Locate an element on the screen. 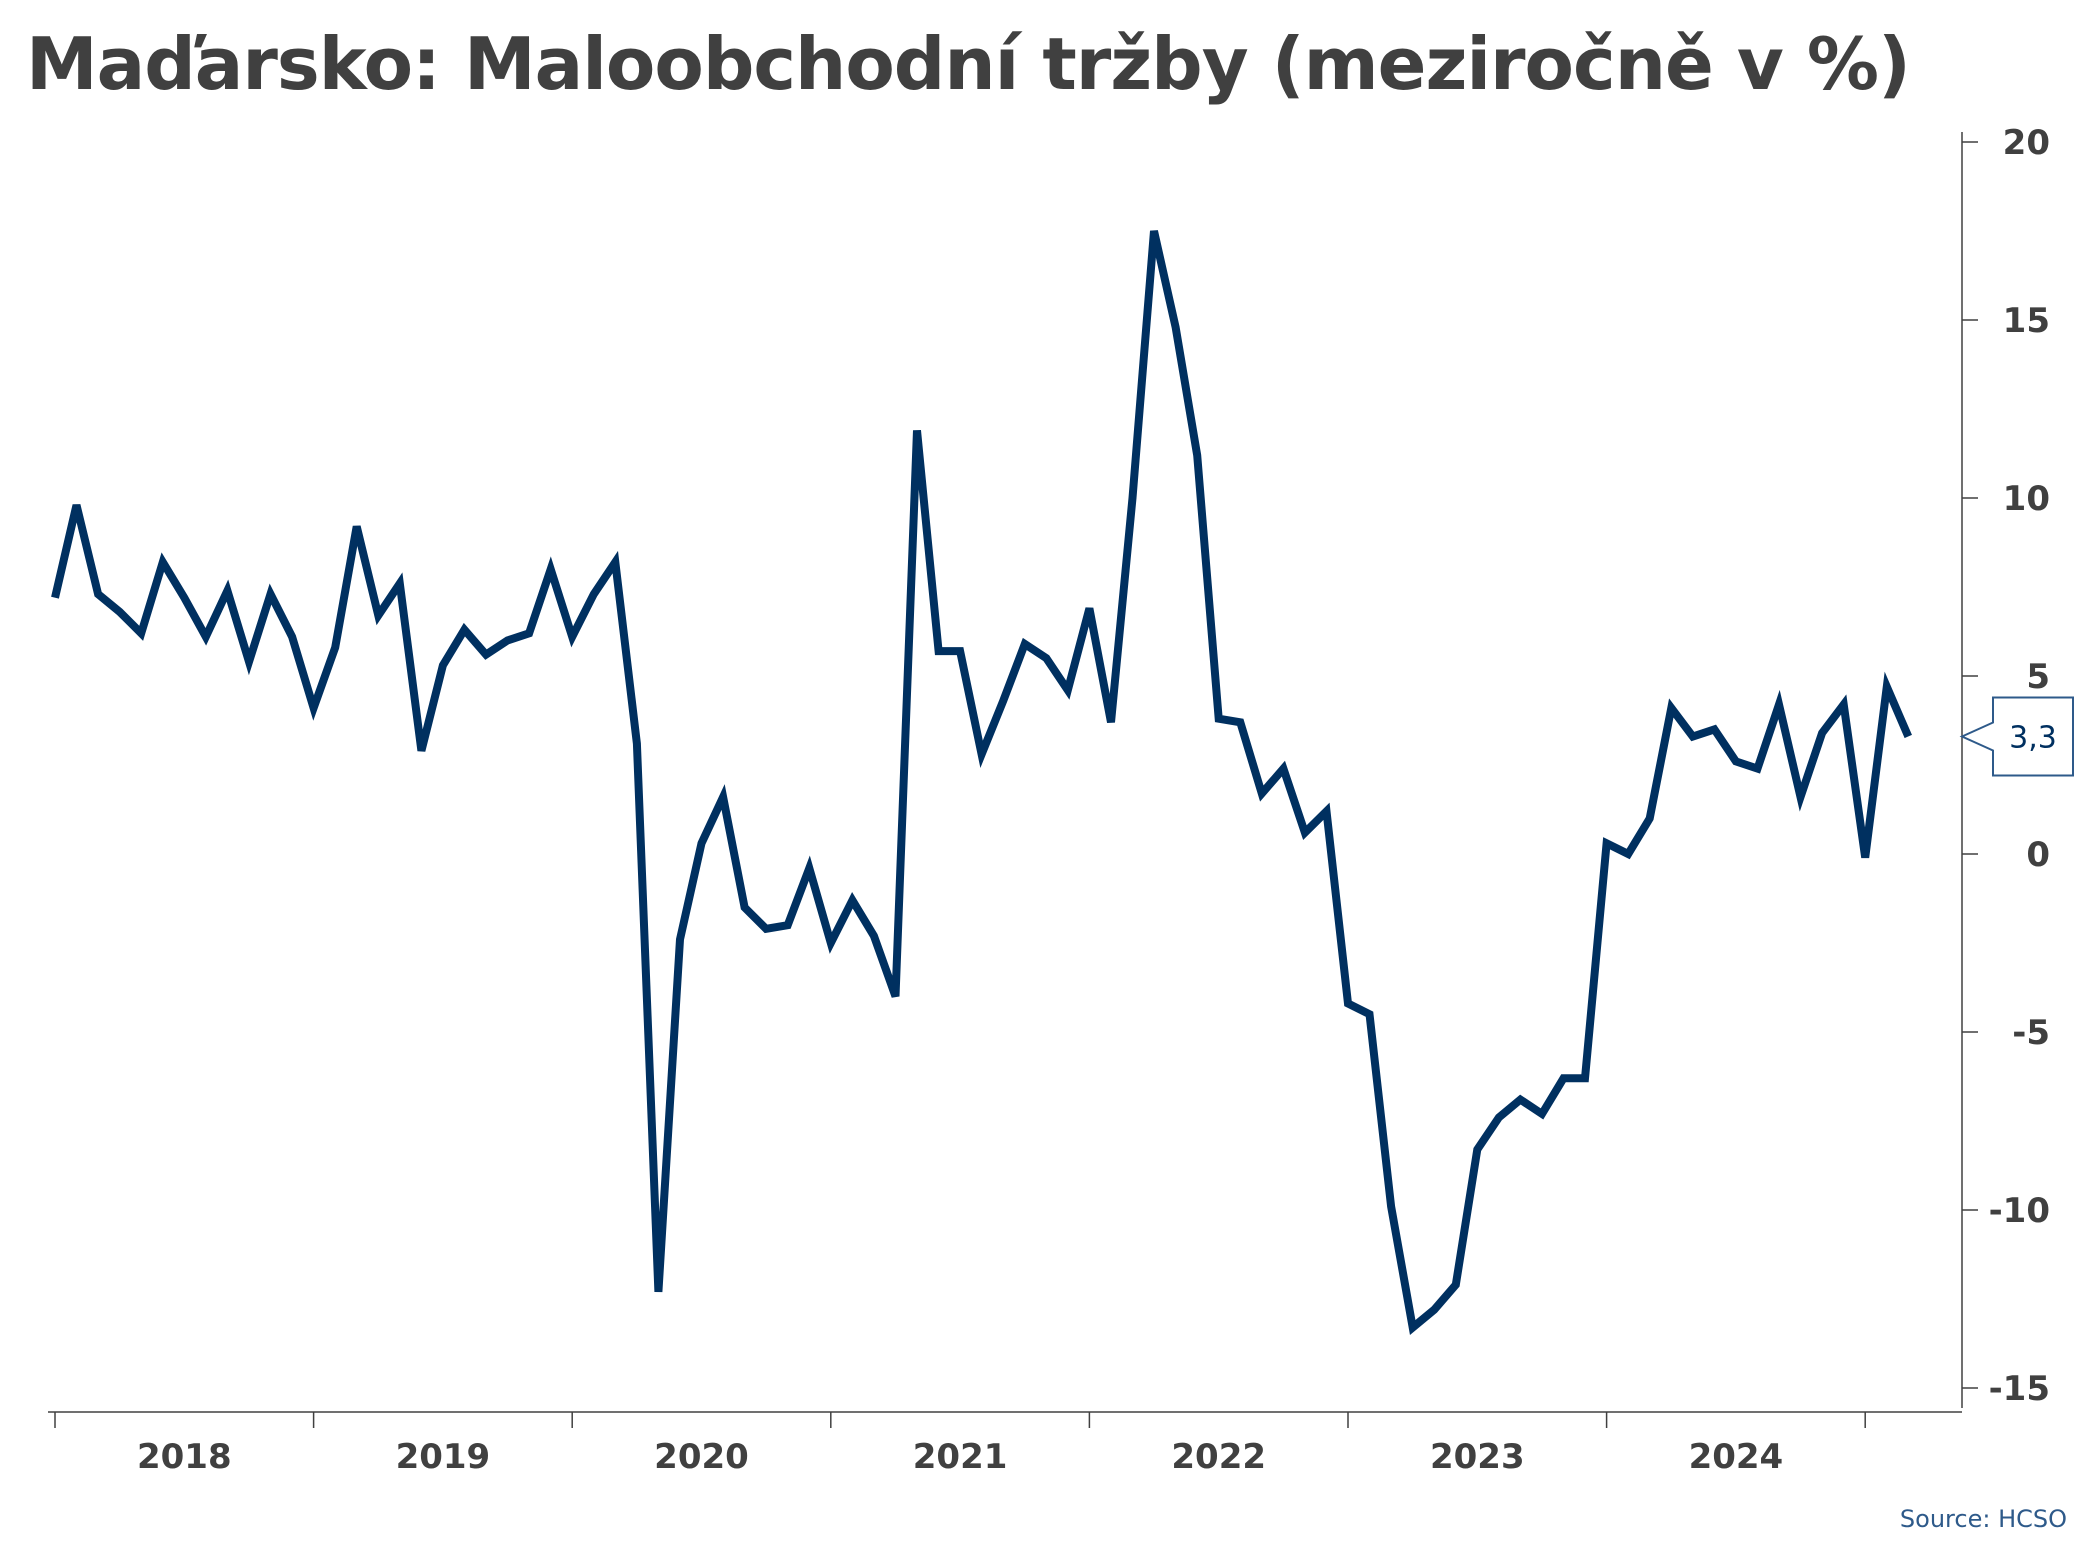  y-tick-label: 15 is located at coordinates (2026, 321).